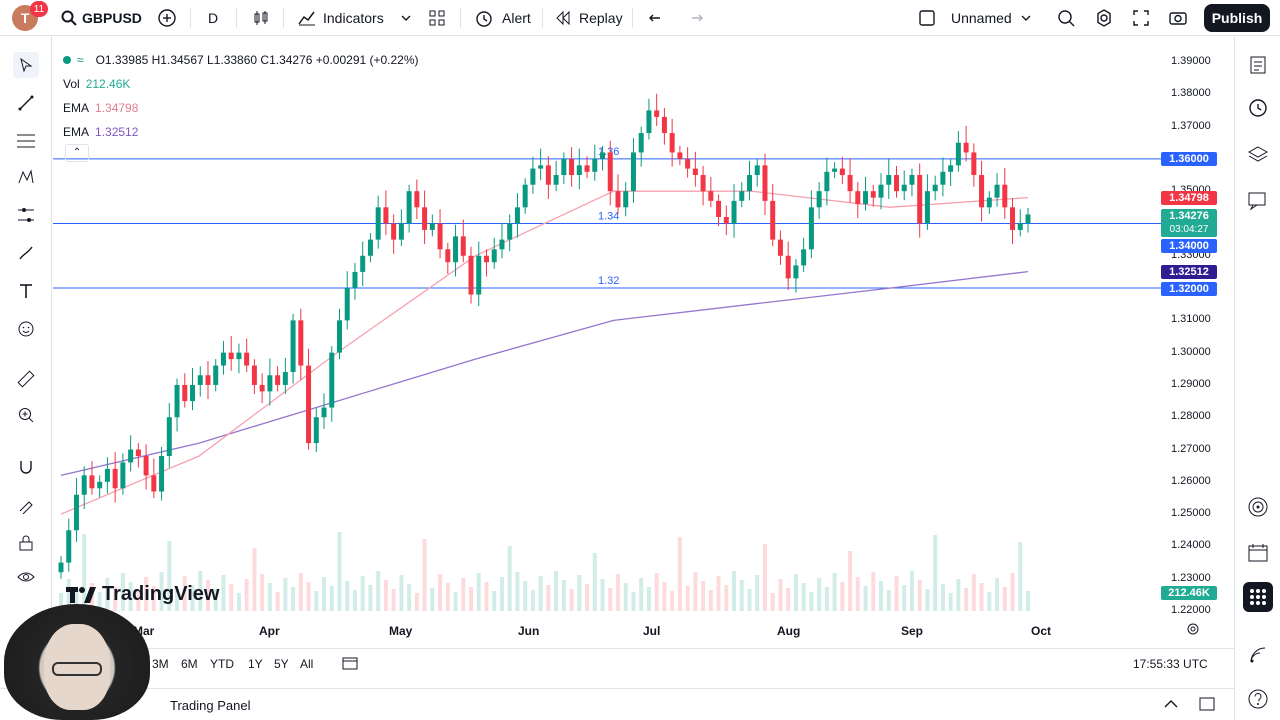  What do you see at coordinates (695, 18) in the screenshot?
I see `redo-button` at bounding box center [695, 18].